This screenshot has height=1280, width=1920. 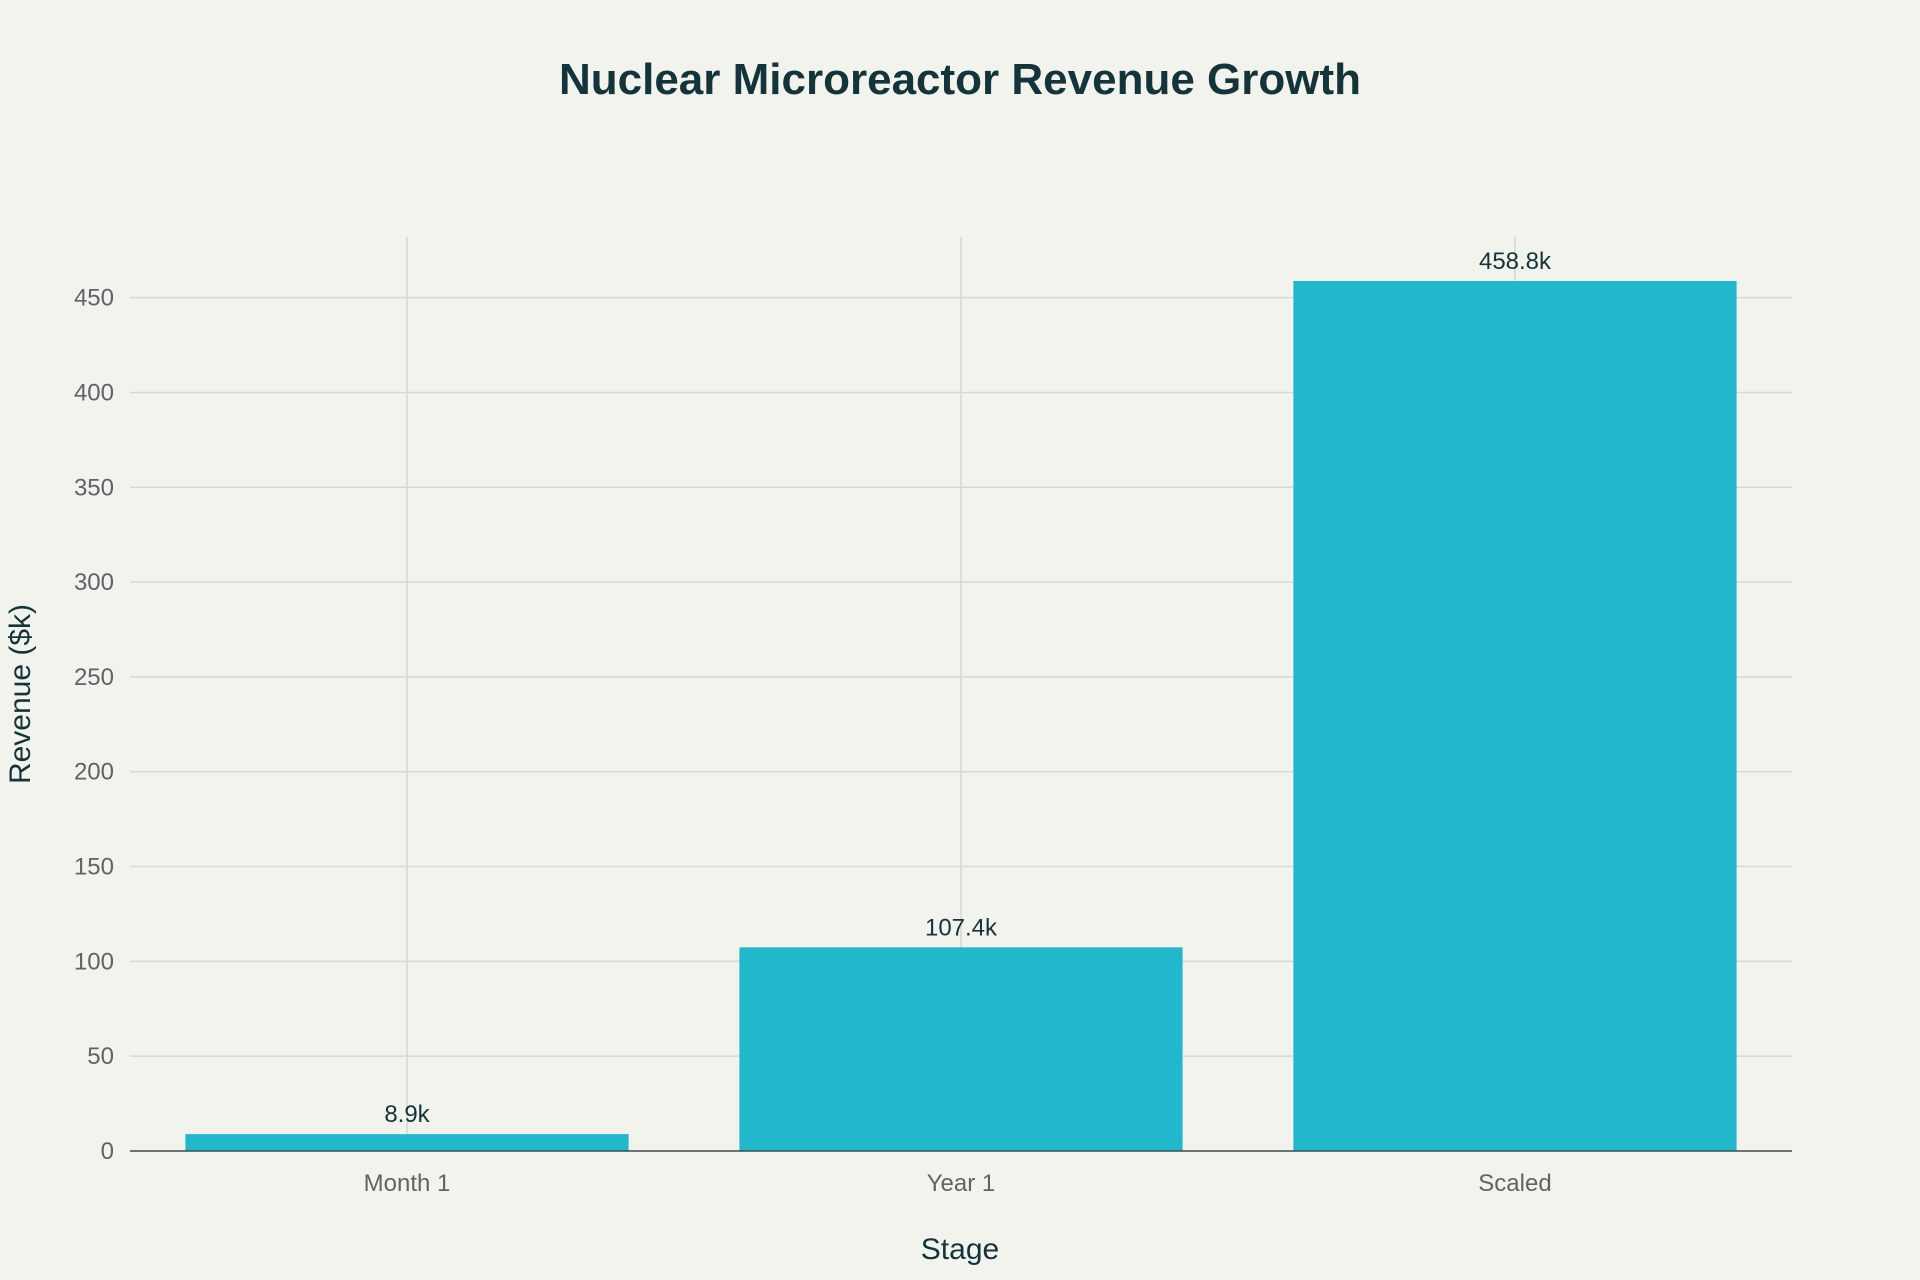 What do you see at coordinates (961, 1183) in the screenshot?
I see `x-tick-label: Year 1` at bounding box center [961, 1183].